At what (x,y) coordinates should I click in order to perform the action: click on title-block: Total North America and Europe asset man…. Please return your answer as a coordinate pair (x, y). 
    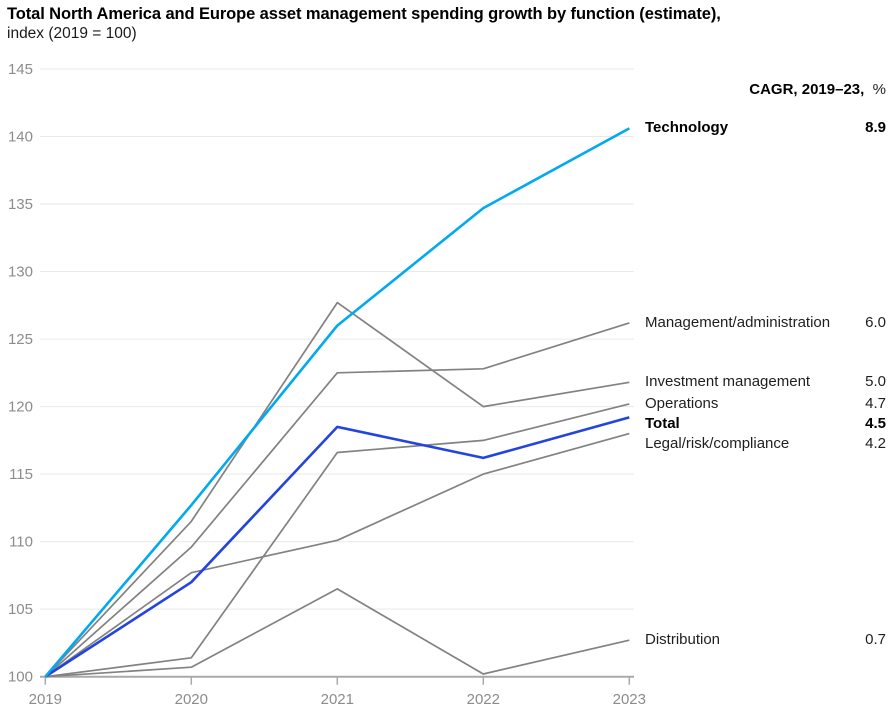
    Looking at the image, I should click on (448, 23).